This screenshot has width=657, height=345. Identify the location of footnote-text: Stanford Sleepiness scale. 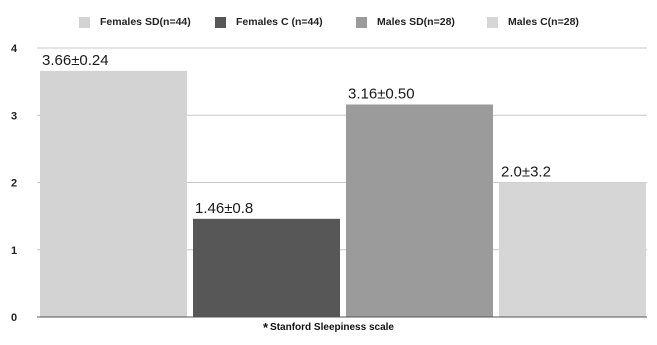
(332, 327).